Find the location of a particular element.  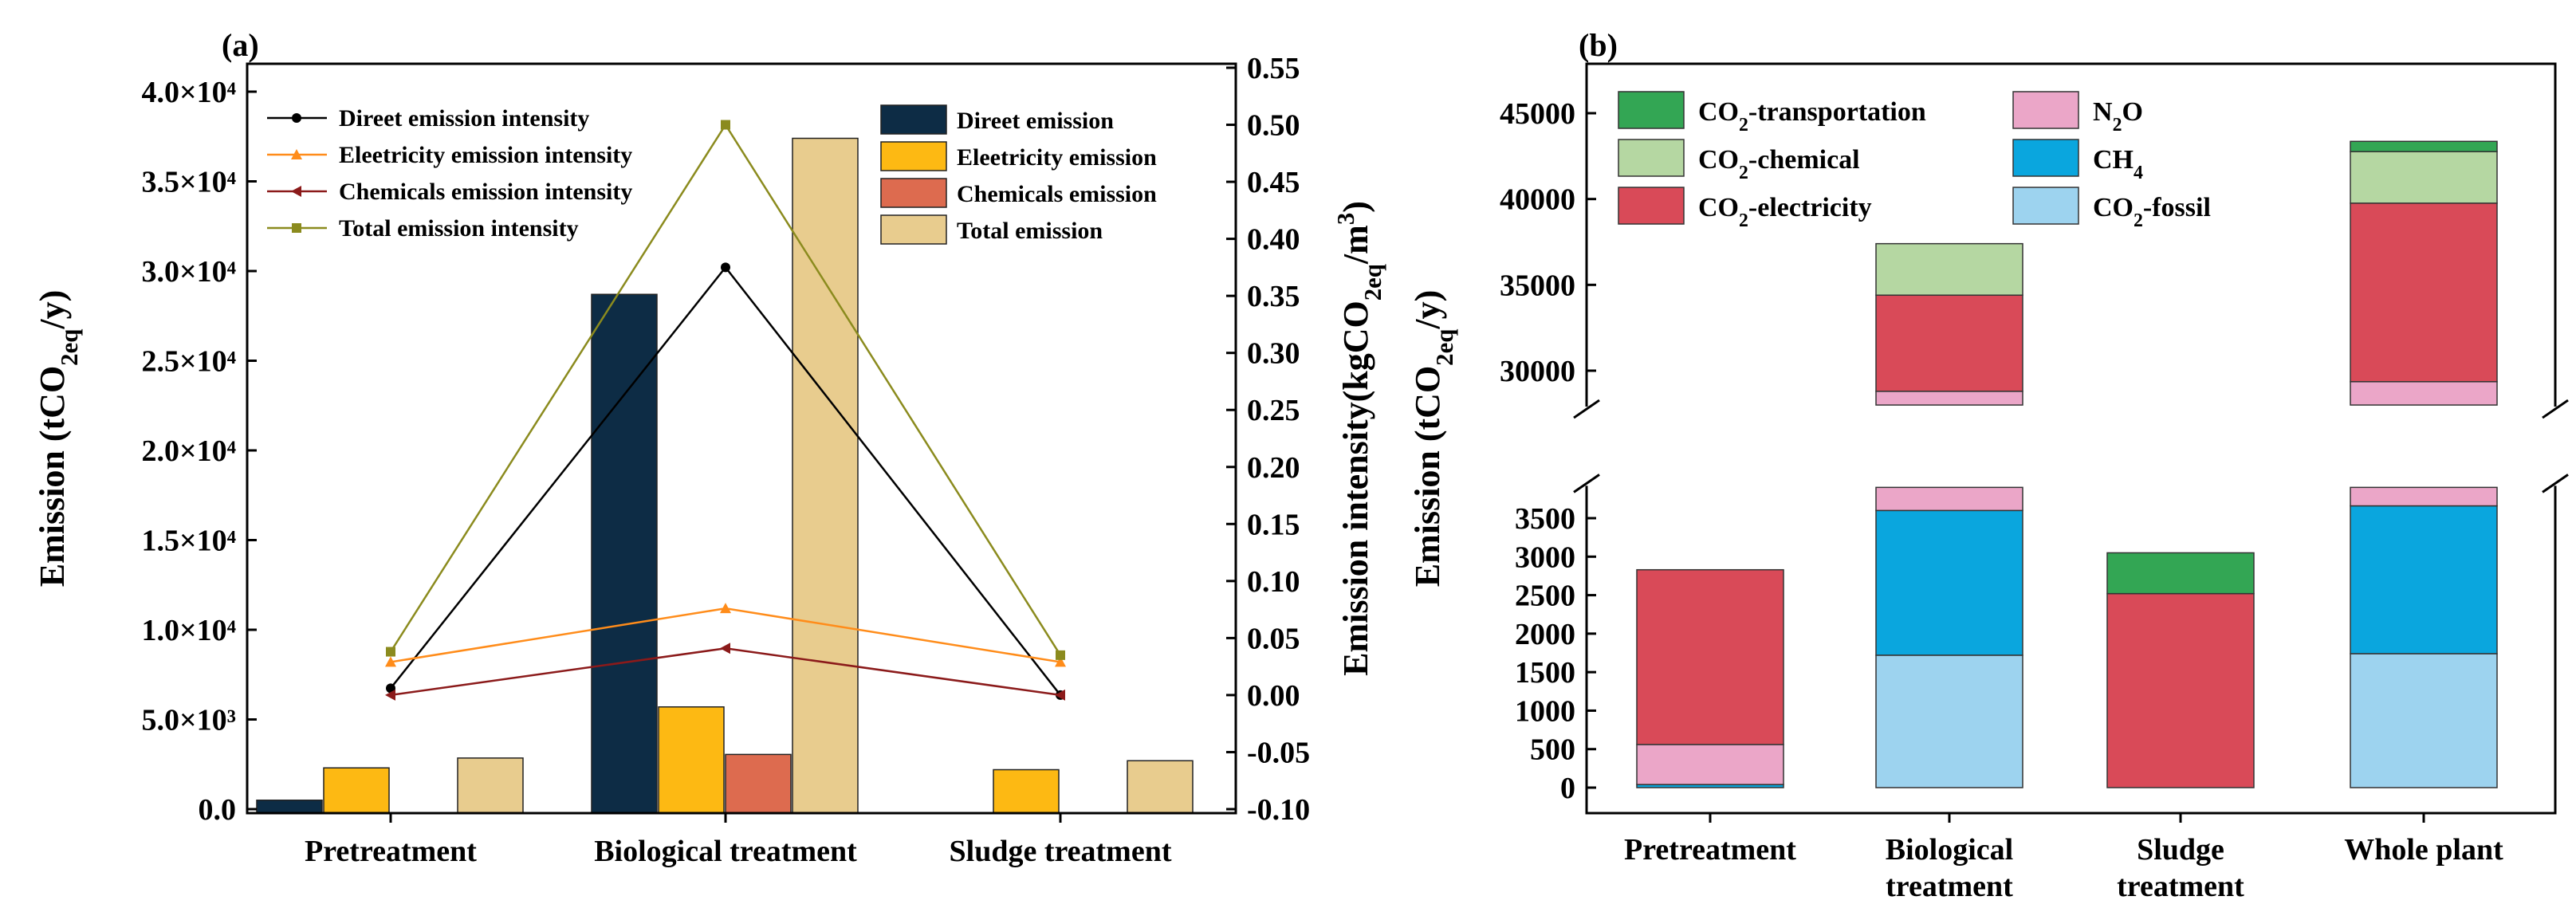

y-tick-label: 35000 is located at coordinates (1538, 285).